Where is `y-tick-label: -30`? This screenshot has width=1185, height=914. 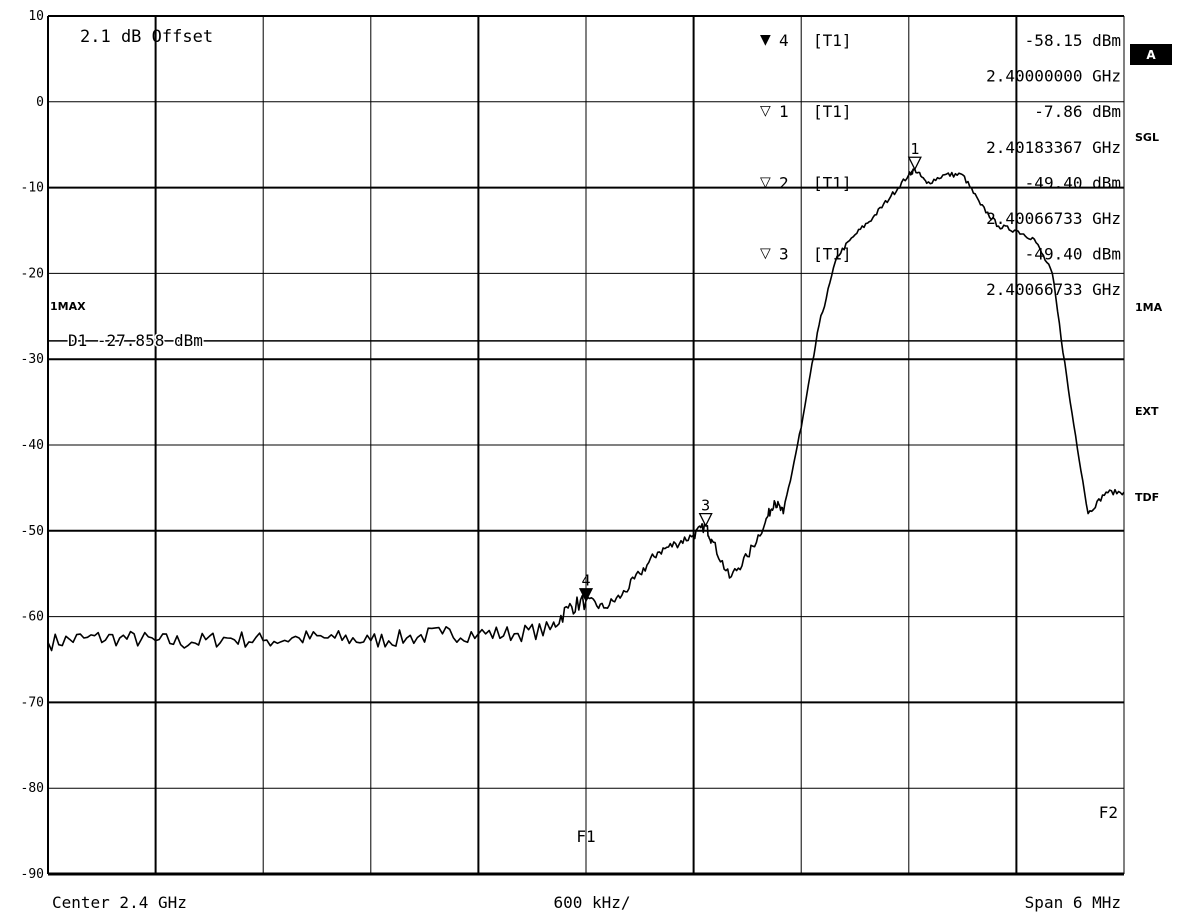 y-tick-label: -30 is located at coordinates (32, 359).